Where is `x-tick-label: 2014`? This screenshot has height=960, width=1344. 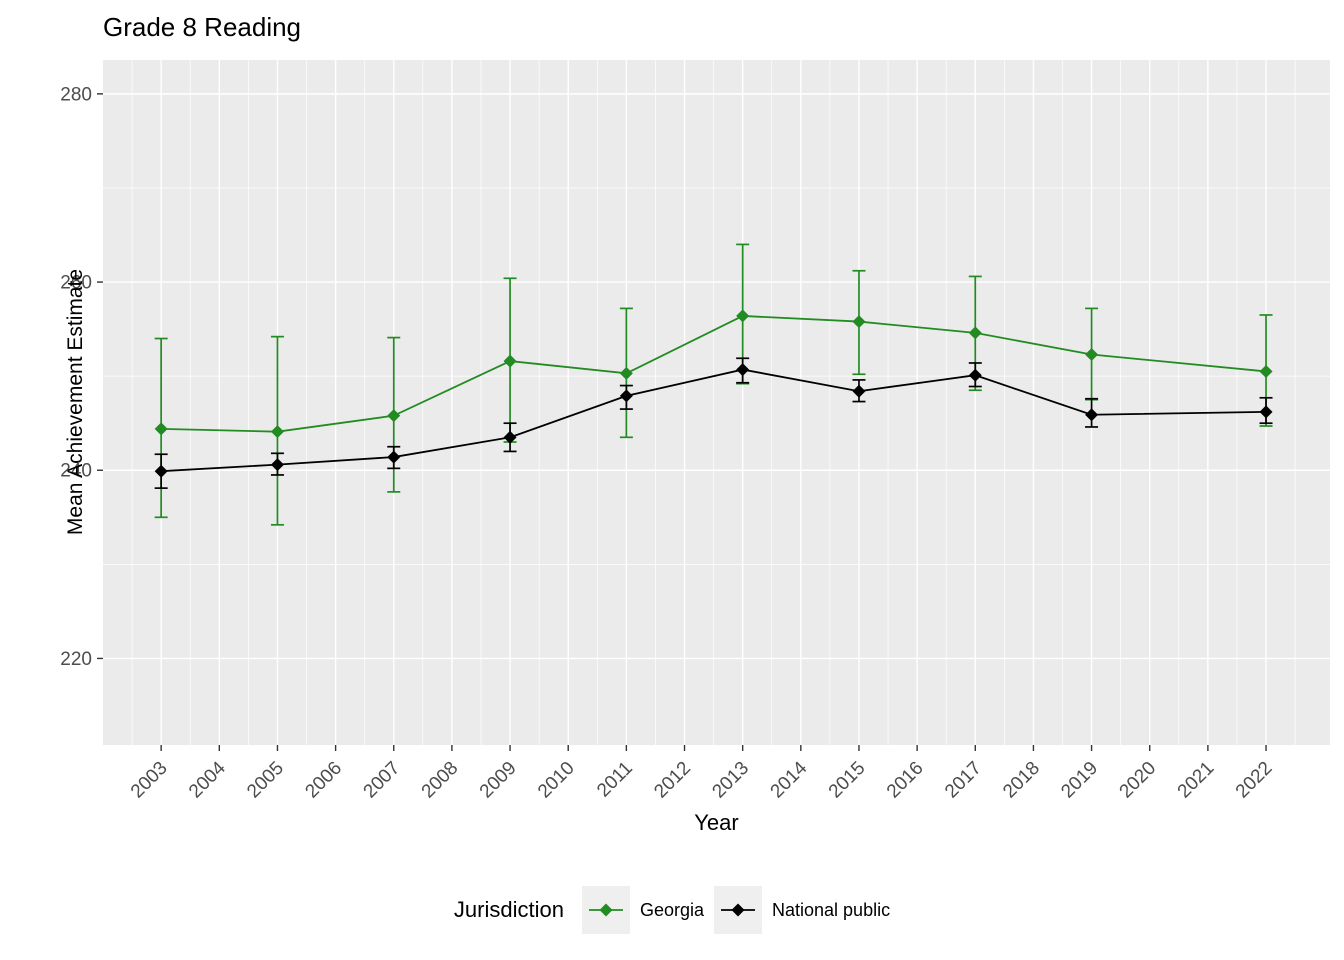 x-tick-label: 2014 is located at coordinates (789, 779).